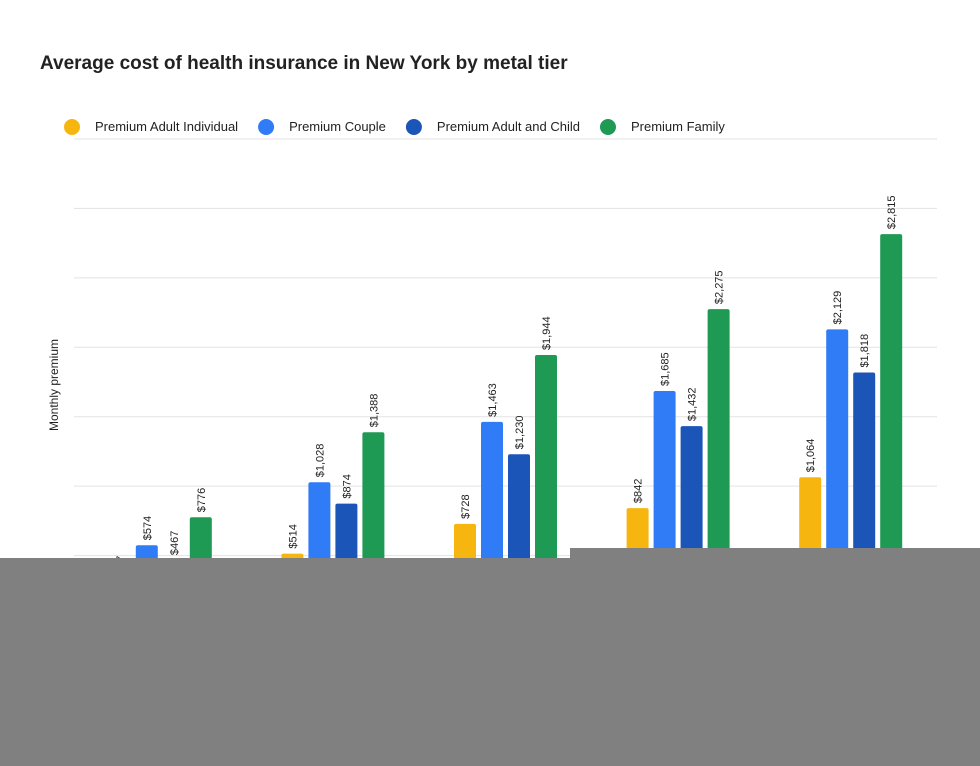 The width and height of the screenshot is (980, 766). What do you see at coordinates (493, 400) in the screenshot?
I see `value-label: $1,463` at bounding box center [493, 400].